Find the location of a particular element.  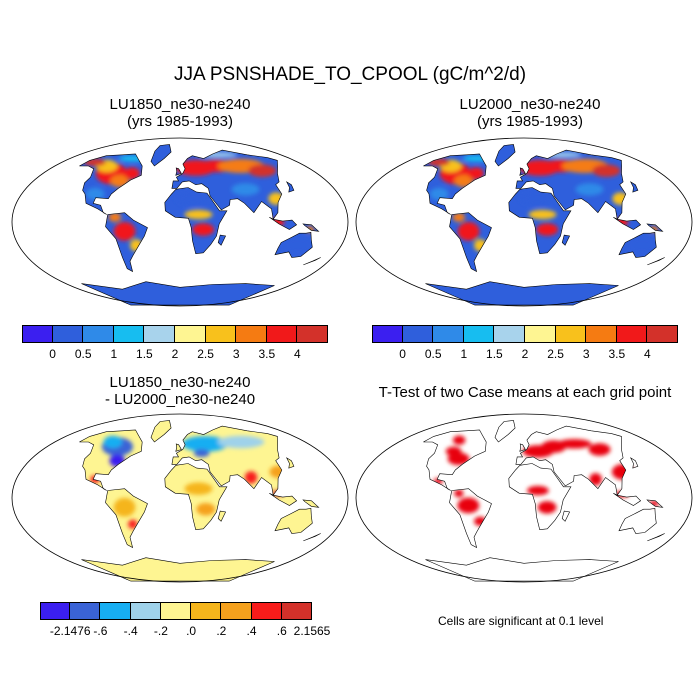

map-top-right is located at coordinates (524, 222).